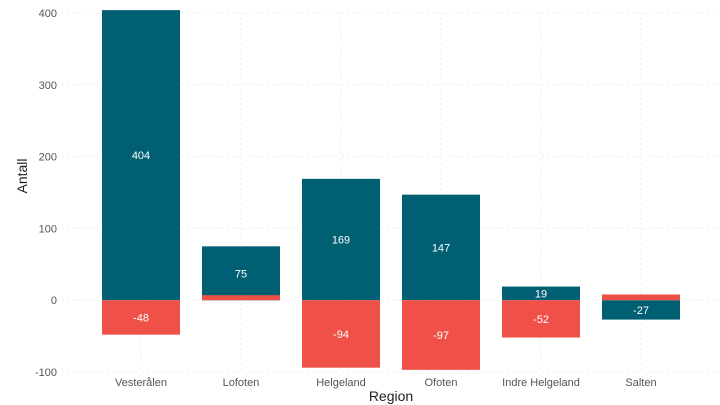  I want to click on bar-value-label: -48, so click(141, 318).